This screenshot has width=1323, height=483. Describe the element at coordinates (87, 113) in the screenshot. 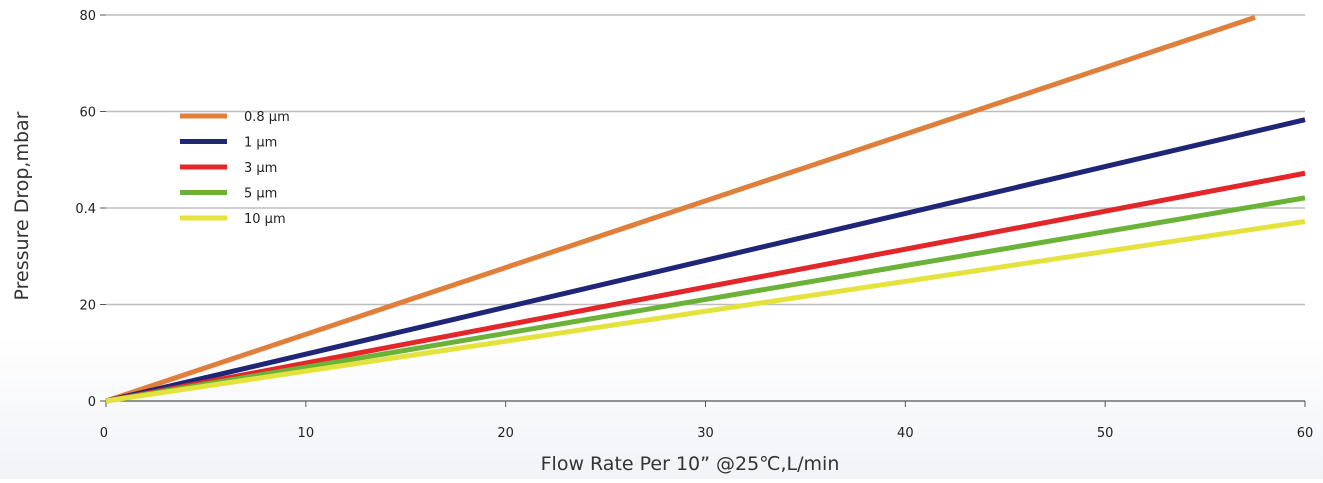

I see `y-tick-label: 60` at that location.